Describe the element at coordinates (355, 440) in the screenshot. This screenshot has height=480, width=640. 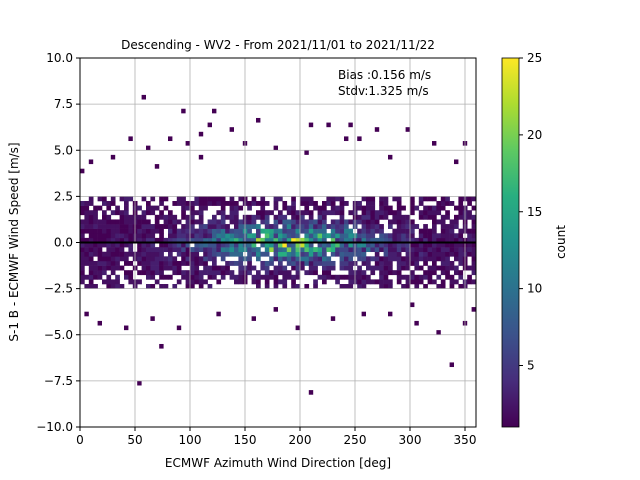
I see `x-tick-label: 250` at that location.